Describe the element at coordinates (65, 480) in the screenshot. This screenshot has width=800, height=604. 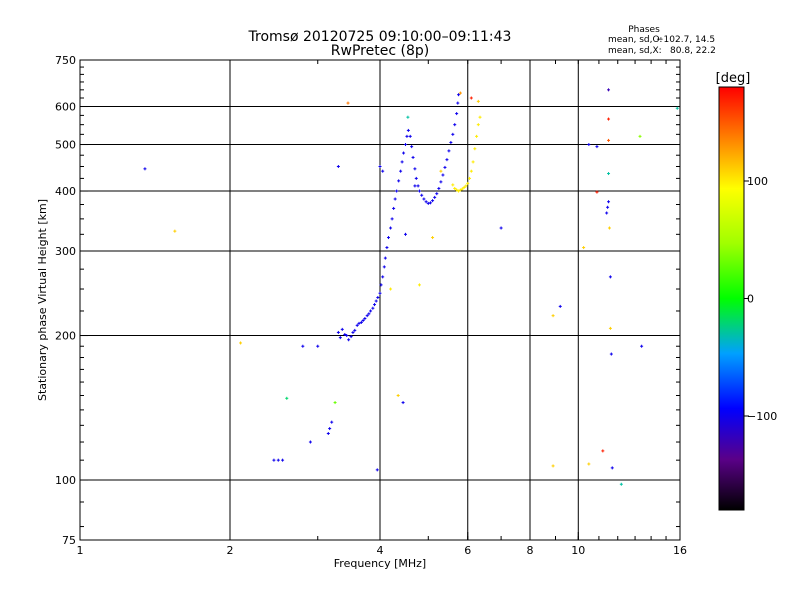
I see `y-tick-label: 100` at that location.